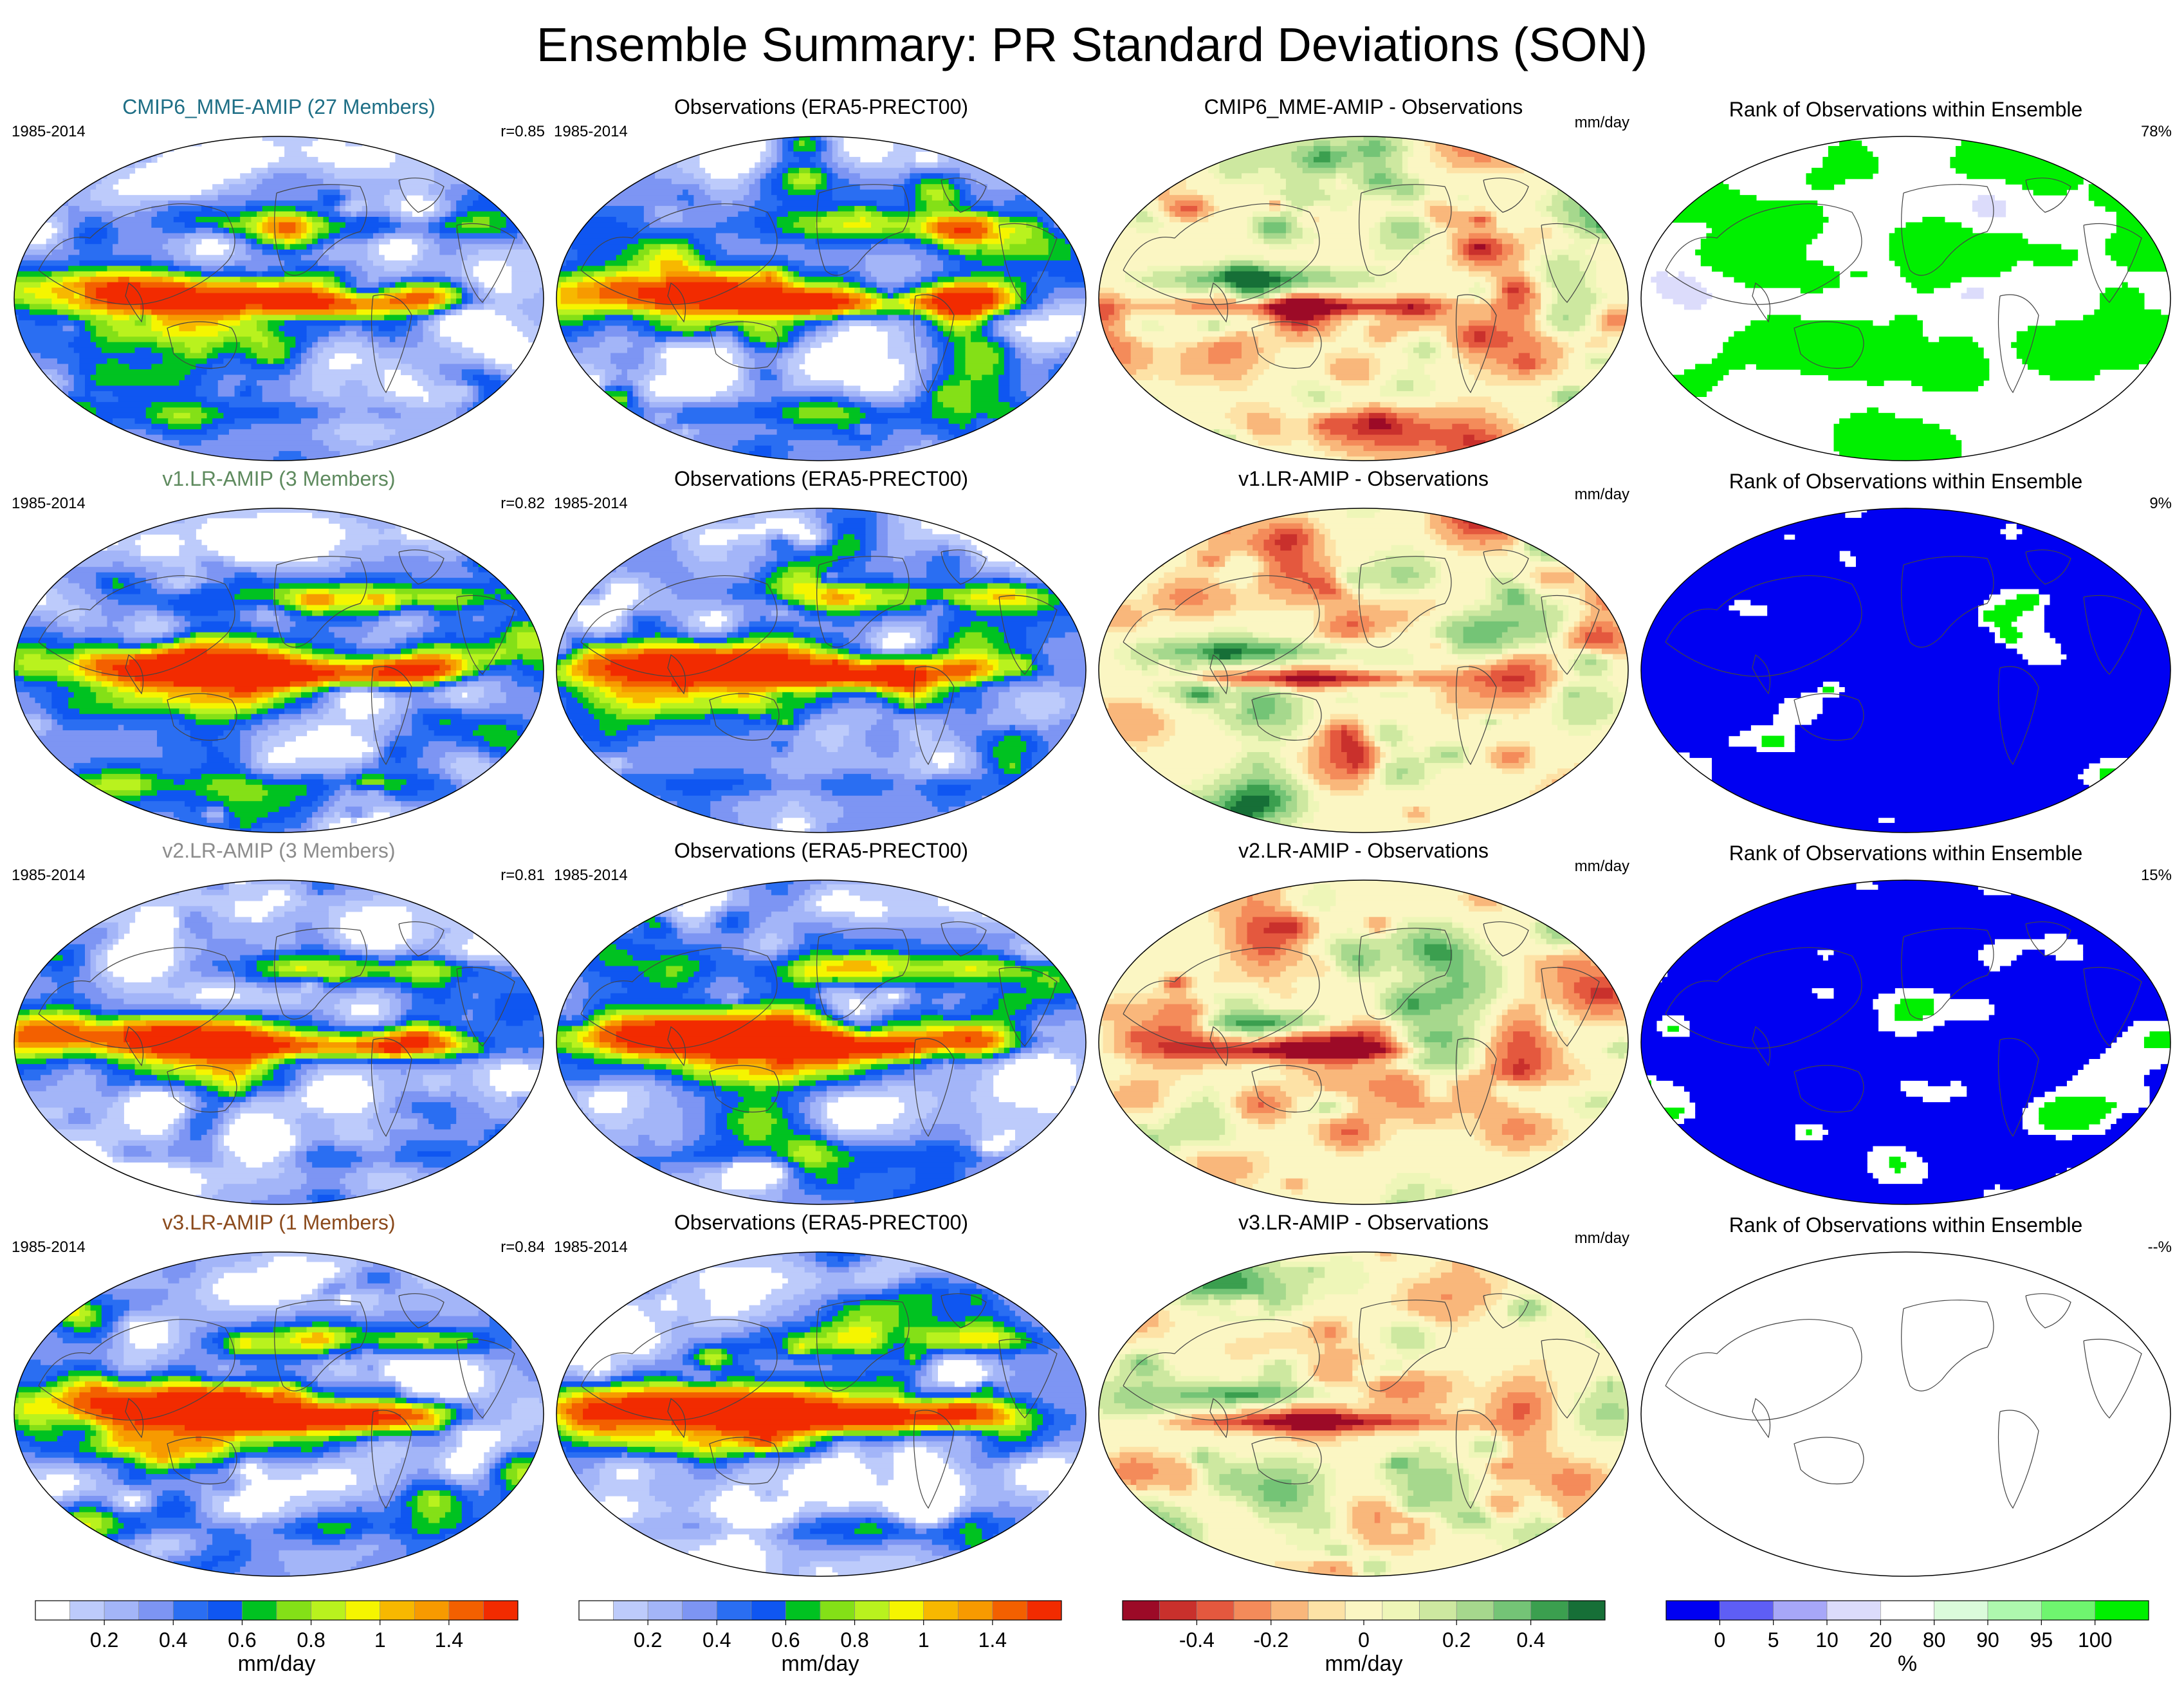  Describe the element at coordinates (1364, 1626) in the screenshot. I see `colorbar-3: -0.4 -0.2 0 0.2 0.4` at that location.